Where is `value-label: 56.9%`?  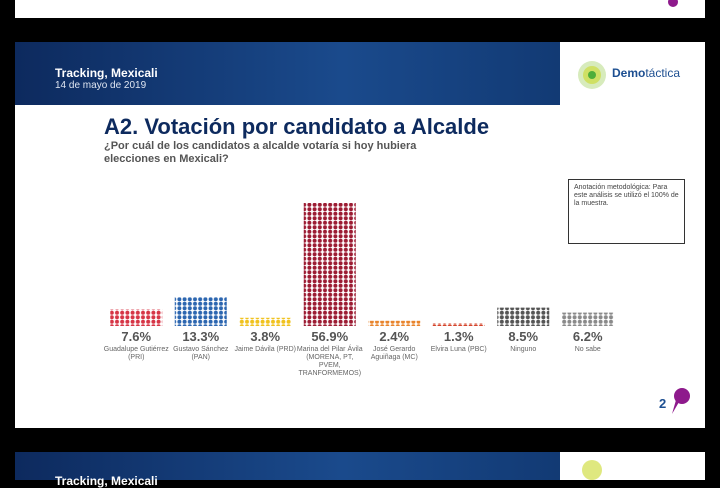 value-label: 56.9% is located at coordinates (330, 336).